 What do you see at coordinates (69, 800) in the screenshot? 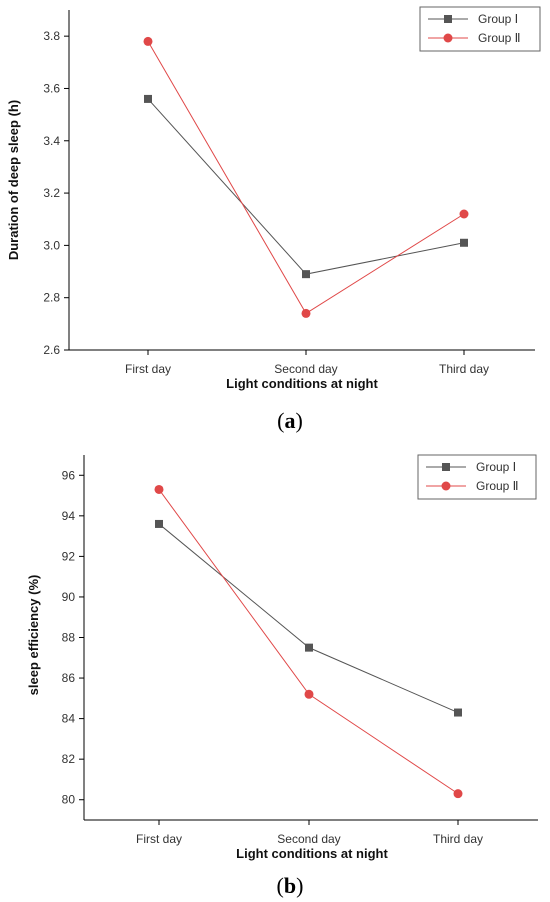
I see `y-tick-label: 80` at bounding box center [69, 800].